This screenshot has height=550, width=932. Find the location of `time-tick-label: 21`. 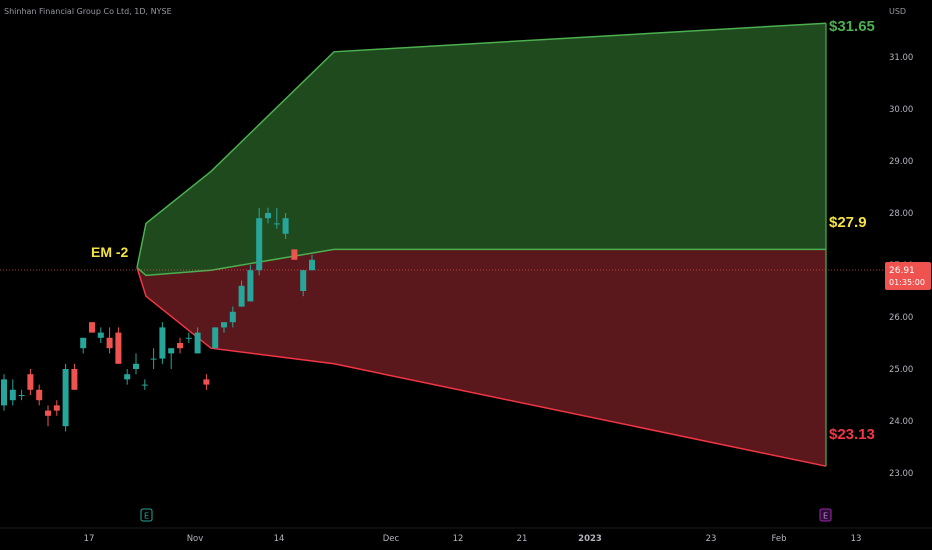

time-tick-label: 21 is located at coordinates (522, 539).